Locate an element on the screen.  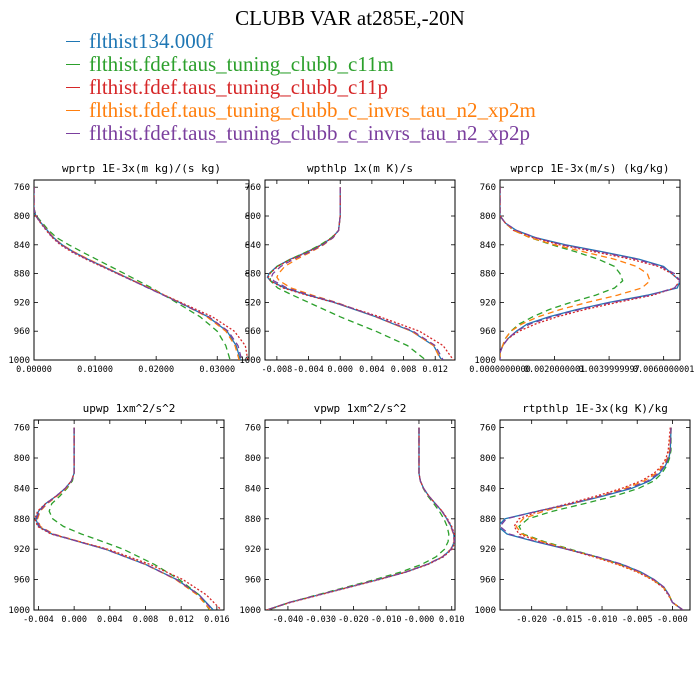
x-tick-label: 0.01000 is located at coordinates (95, 370).